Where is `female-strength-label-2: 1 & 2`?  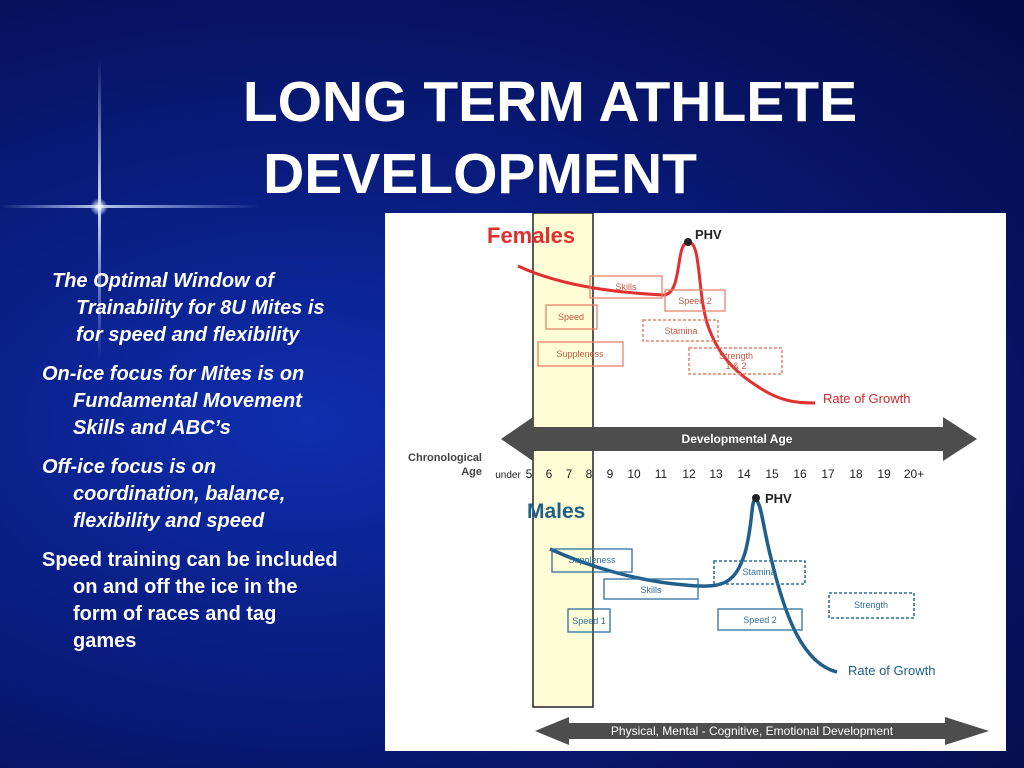
female-strength-label-2: 1 & 2 is located at coordinates (735, 366).